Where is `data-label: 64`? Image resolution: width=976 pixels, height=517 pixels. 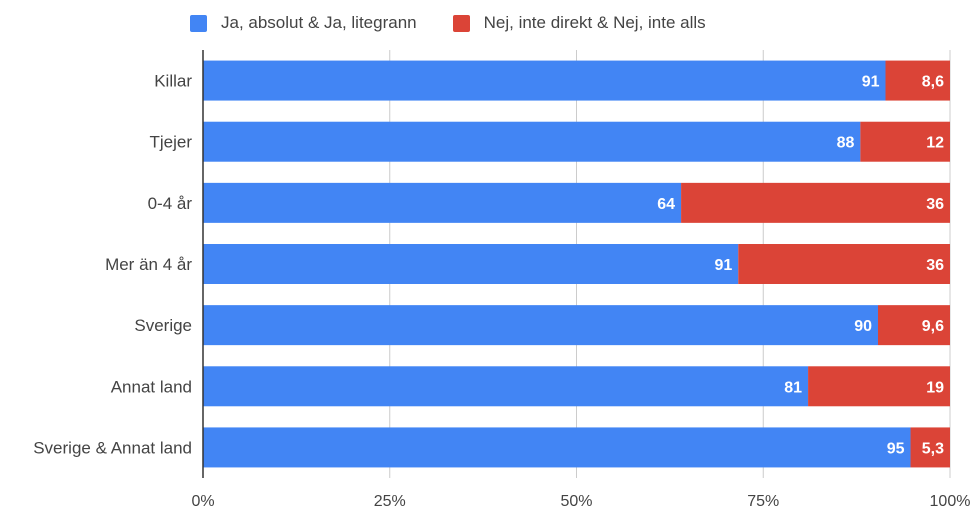 data-label: 64 is located at coordinates (666, 204).